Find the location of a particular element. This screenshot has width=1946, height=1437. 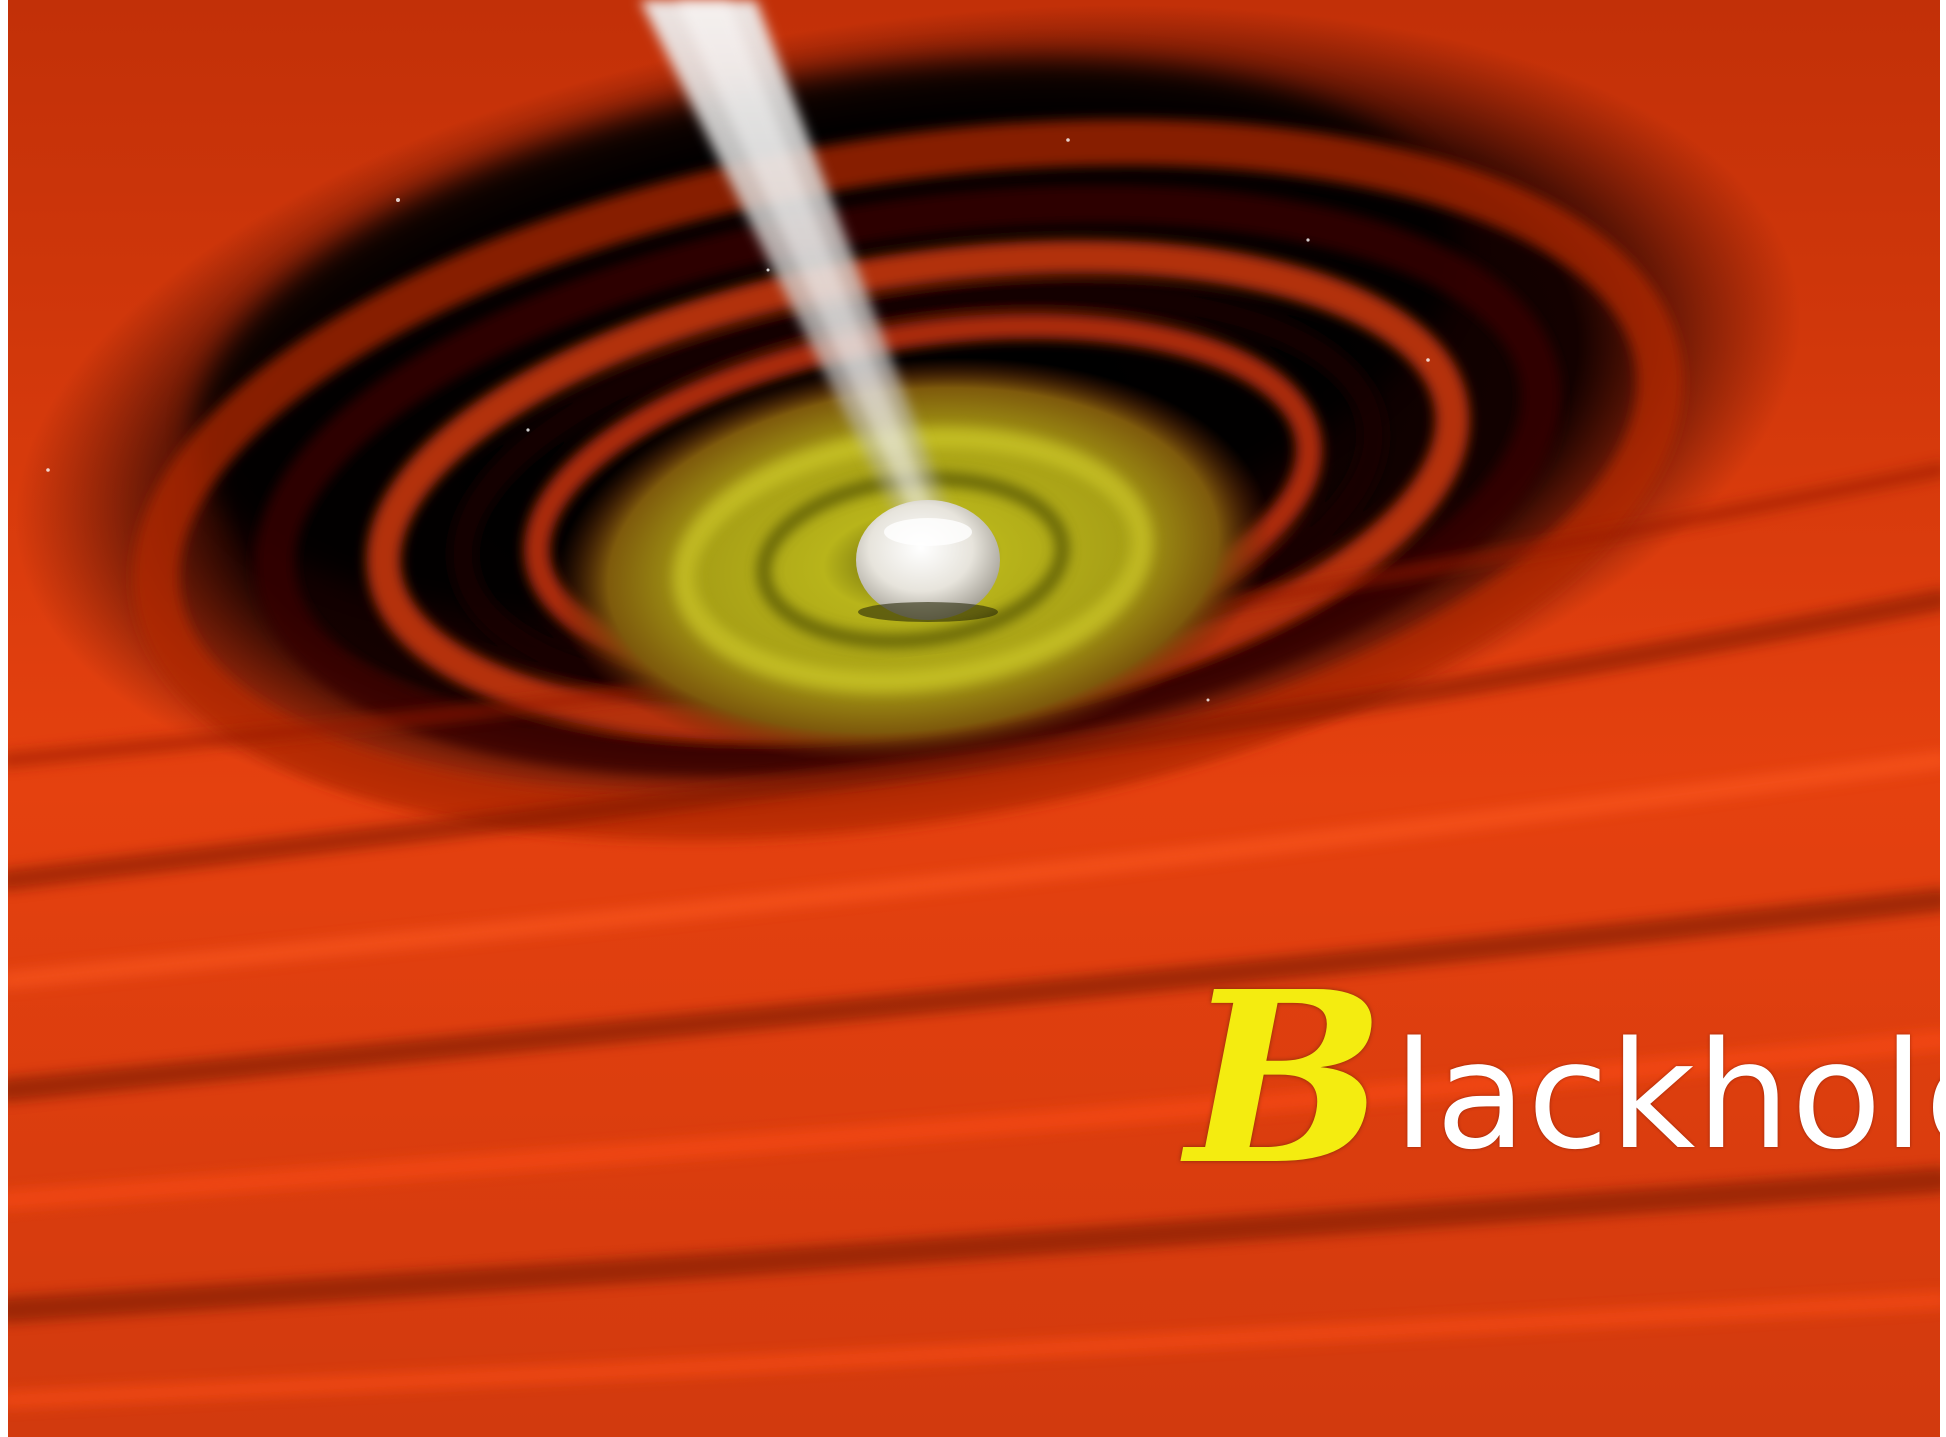

title-initial-letter: B is located at coordinates (1286, 1078).